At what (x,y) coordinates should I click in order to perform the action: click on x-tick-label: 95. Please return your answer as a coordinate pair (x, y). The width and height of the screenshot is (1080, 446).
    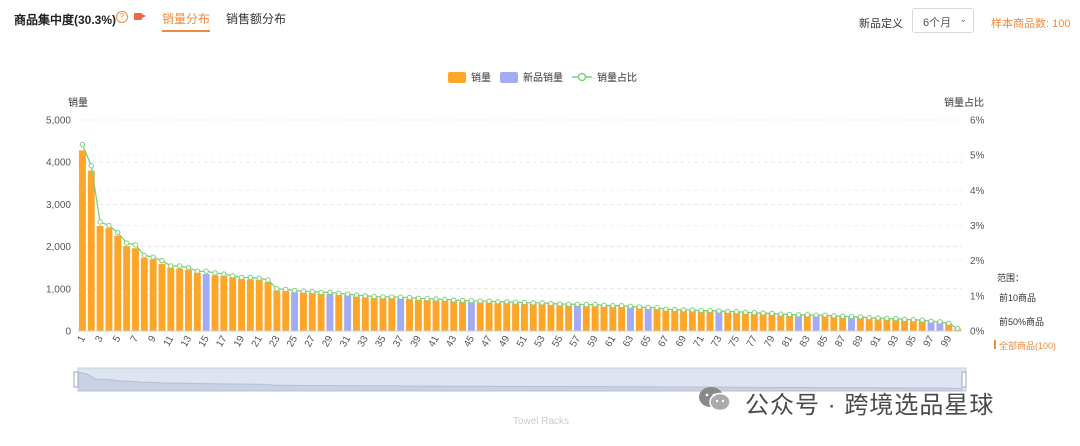
    Looking at the image, I should click on (911, 342).